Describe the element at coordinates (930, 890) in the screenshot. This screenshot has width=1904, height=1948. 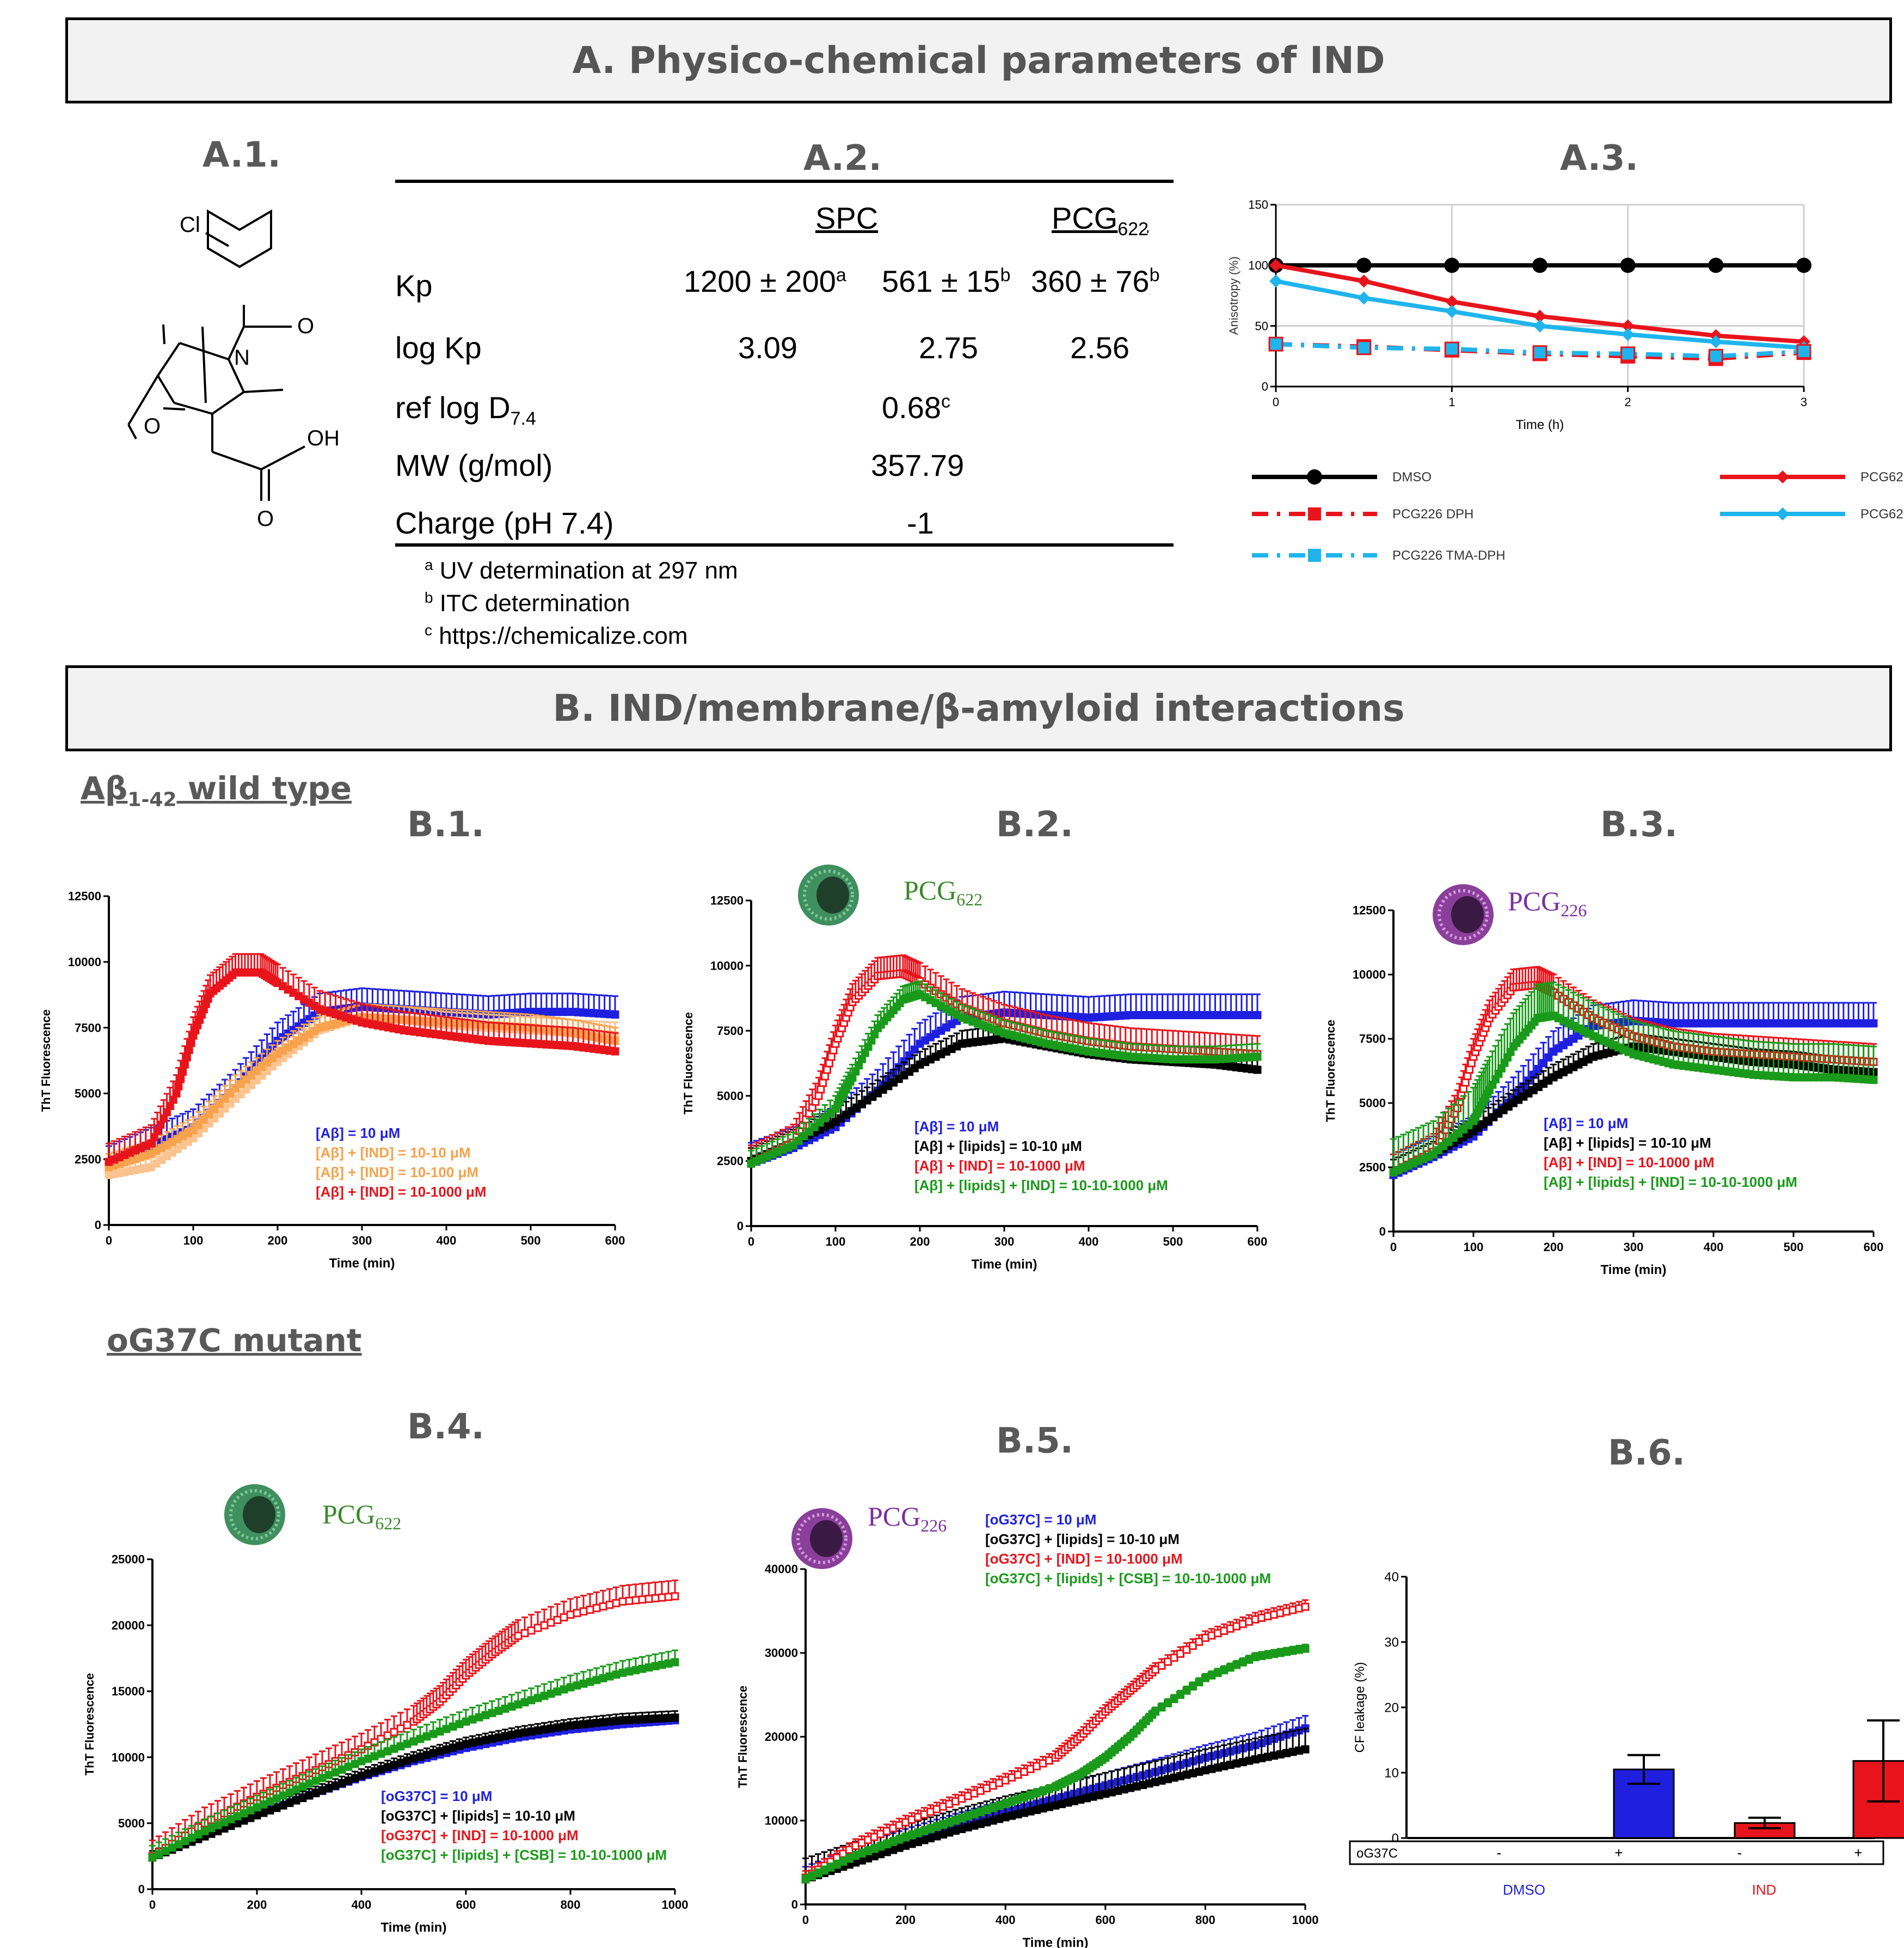
I see `b2-main: PCG` at that location.